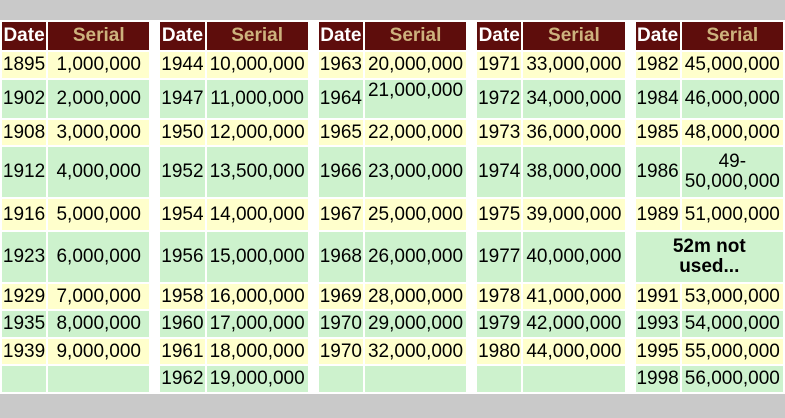 This screenshot has height=418, width=785. What do you see at coordinates (257, 257) in the screenshot?
I see `serial-cell: 15,000,000` at bounding box center [257, 257].